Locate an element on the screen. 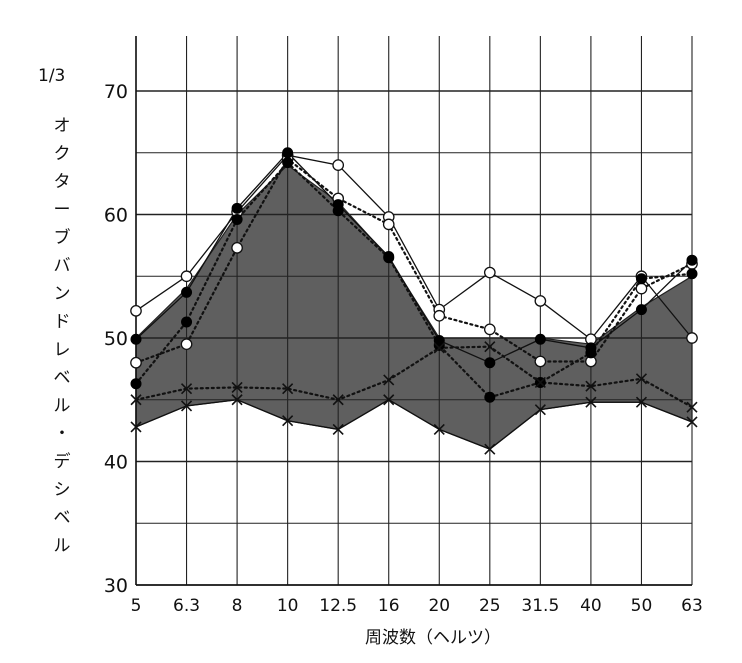 Image resolution: width=742 pixels, height=663 pixels. y-tick-label: 60 is located at coordinates (116, 216).